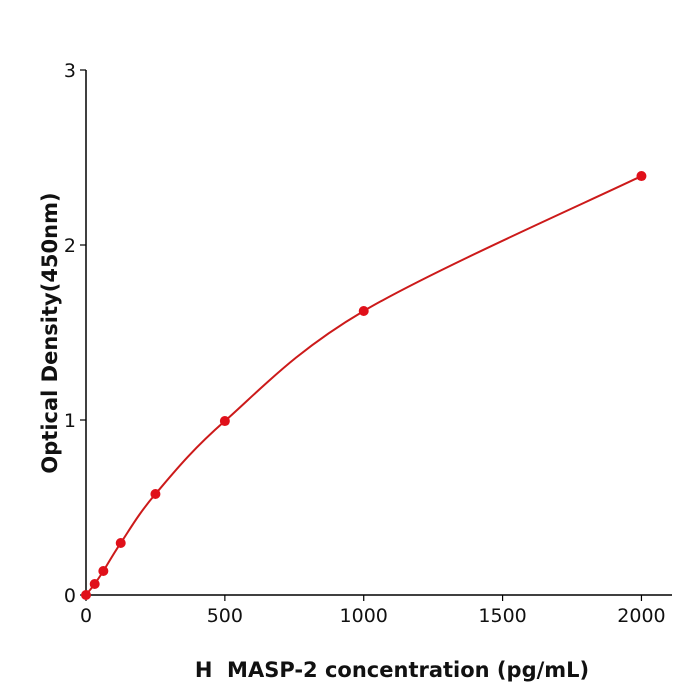 This screenshot has width=700, height=700. What do you see at coordinates (70, 421) in the screenshot?
I see `y-tick-label: 1` at bounding box center [70, 421].